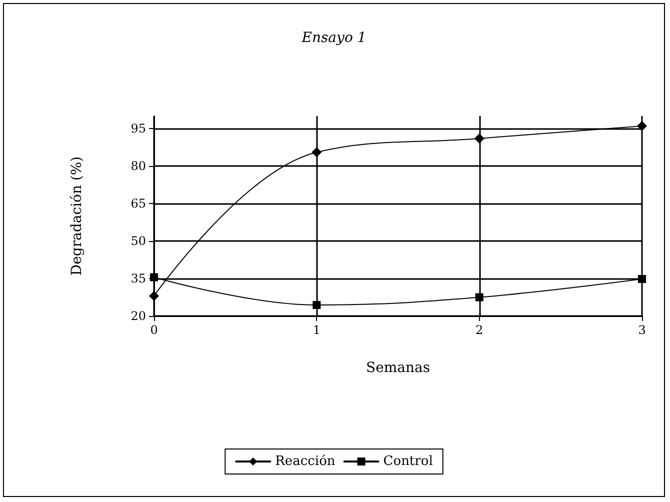 The height and width of the screenshot is (502, 670). I want to click on y-tick-label: 80, so click(138, 166).